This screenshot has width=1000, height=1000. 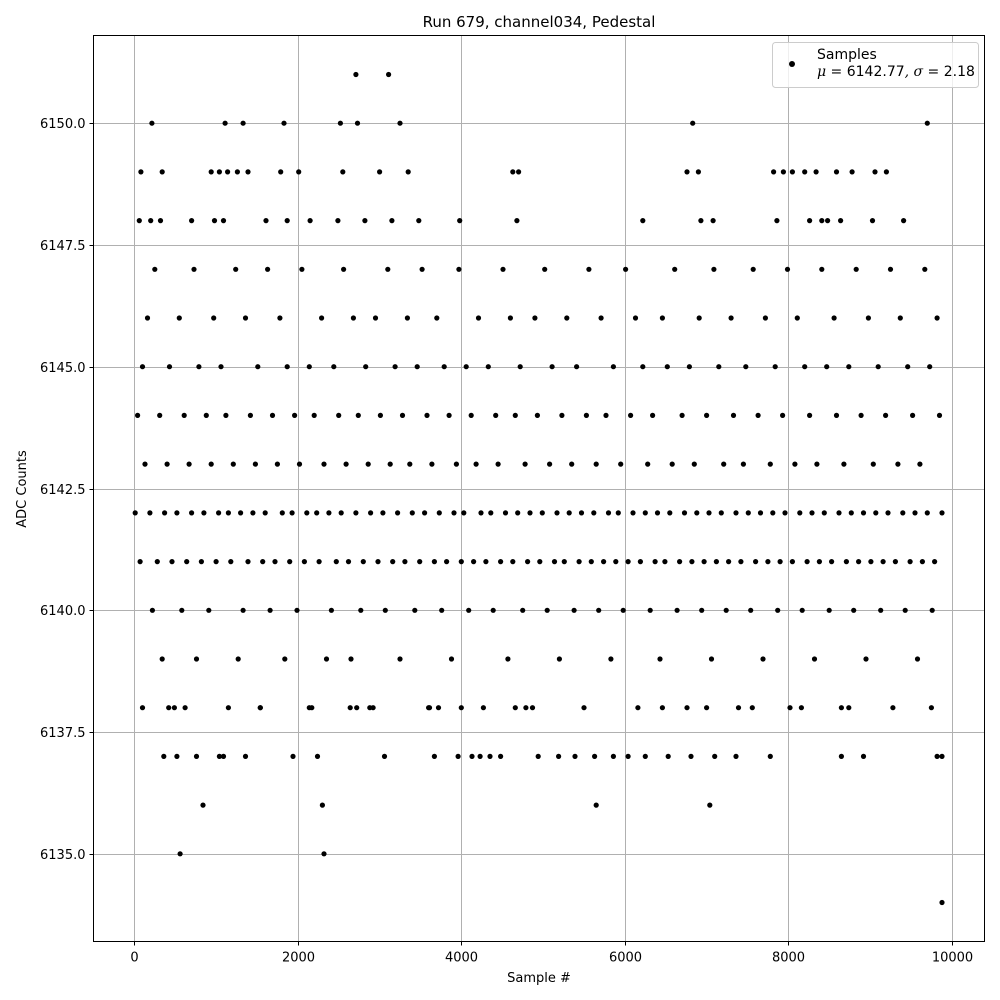 I want to click on y-tick-label: 6140.0, so click(x=63, y=611).